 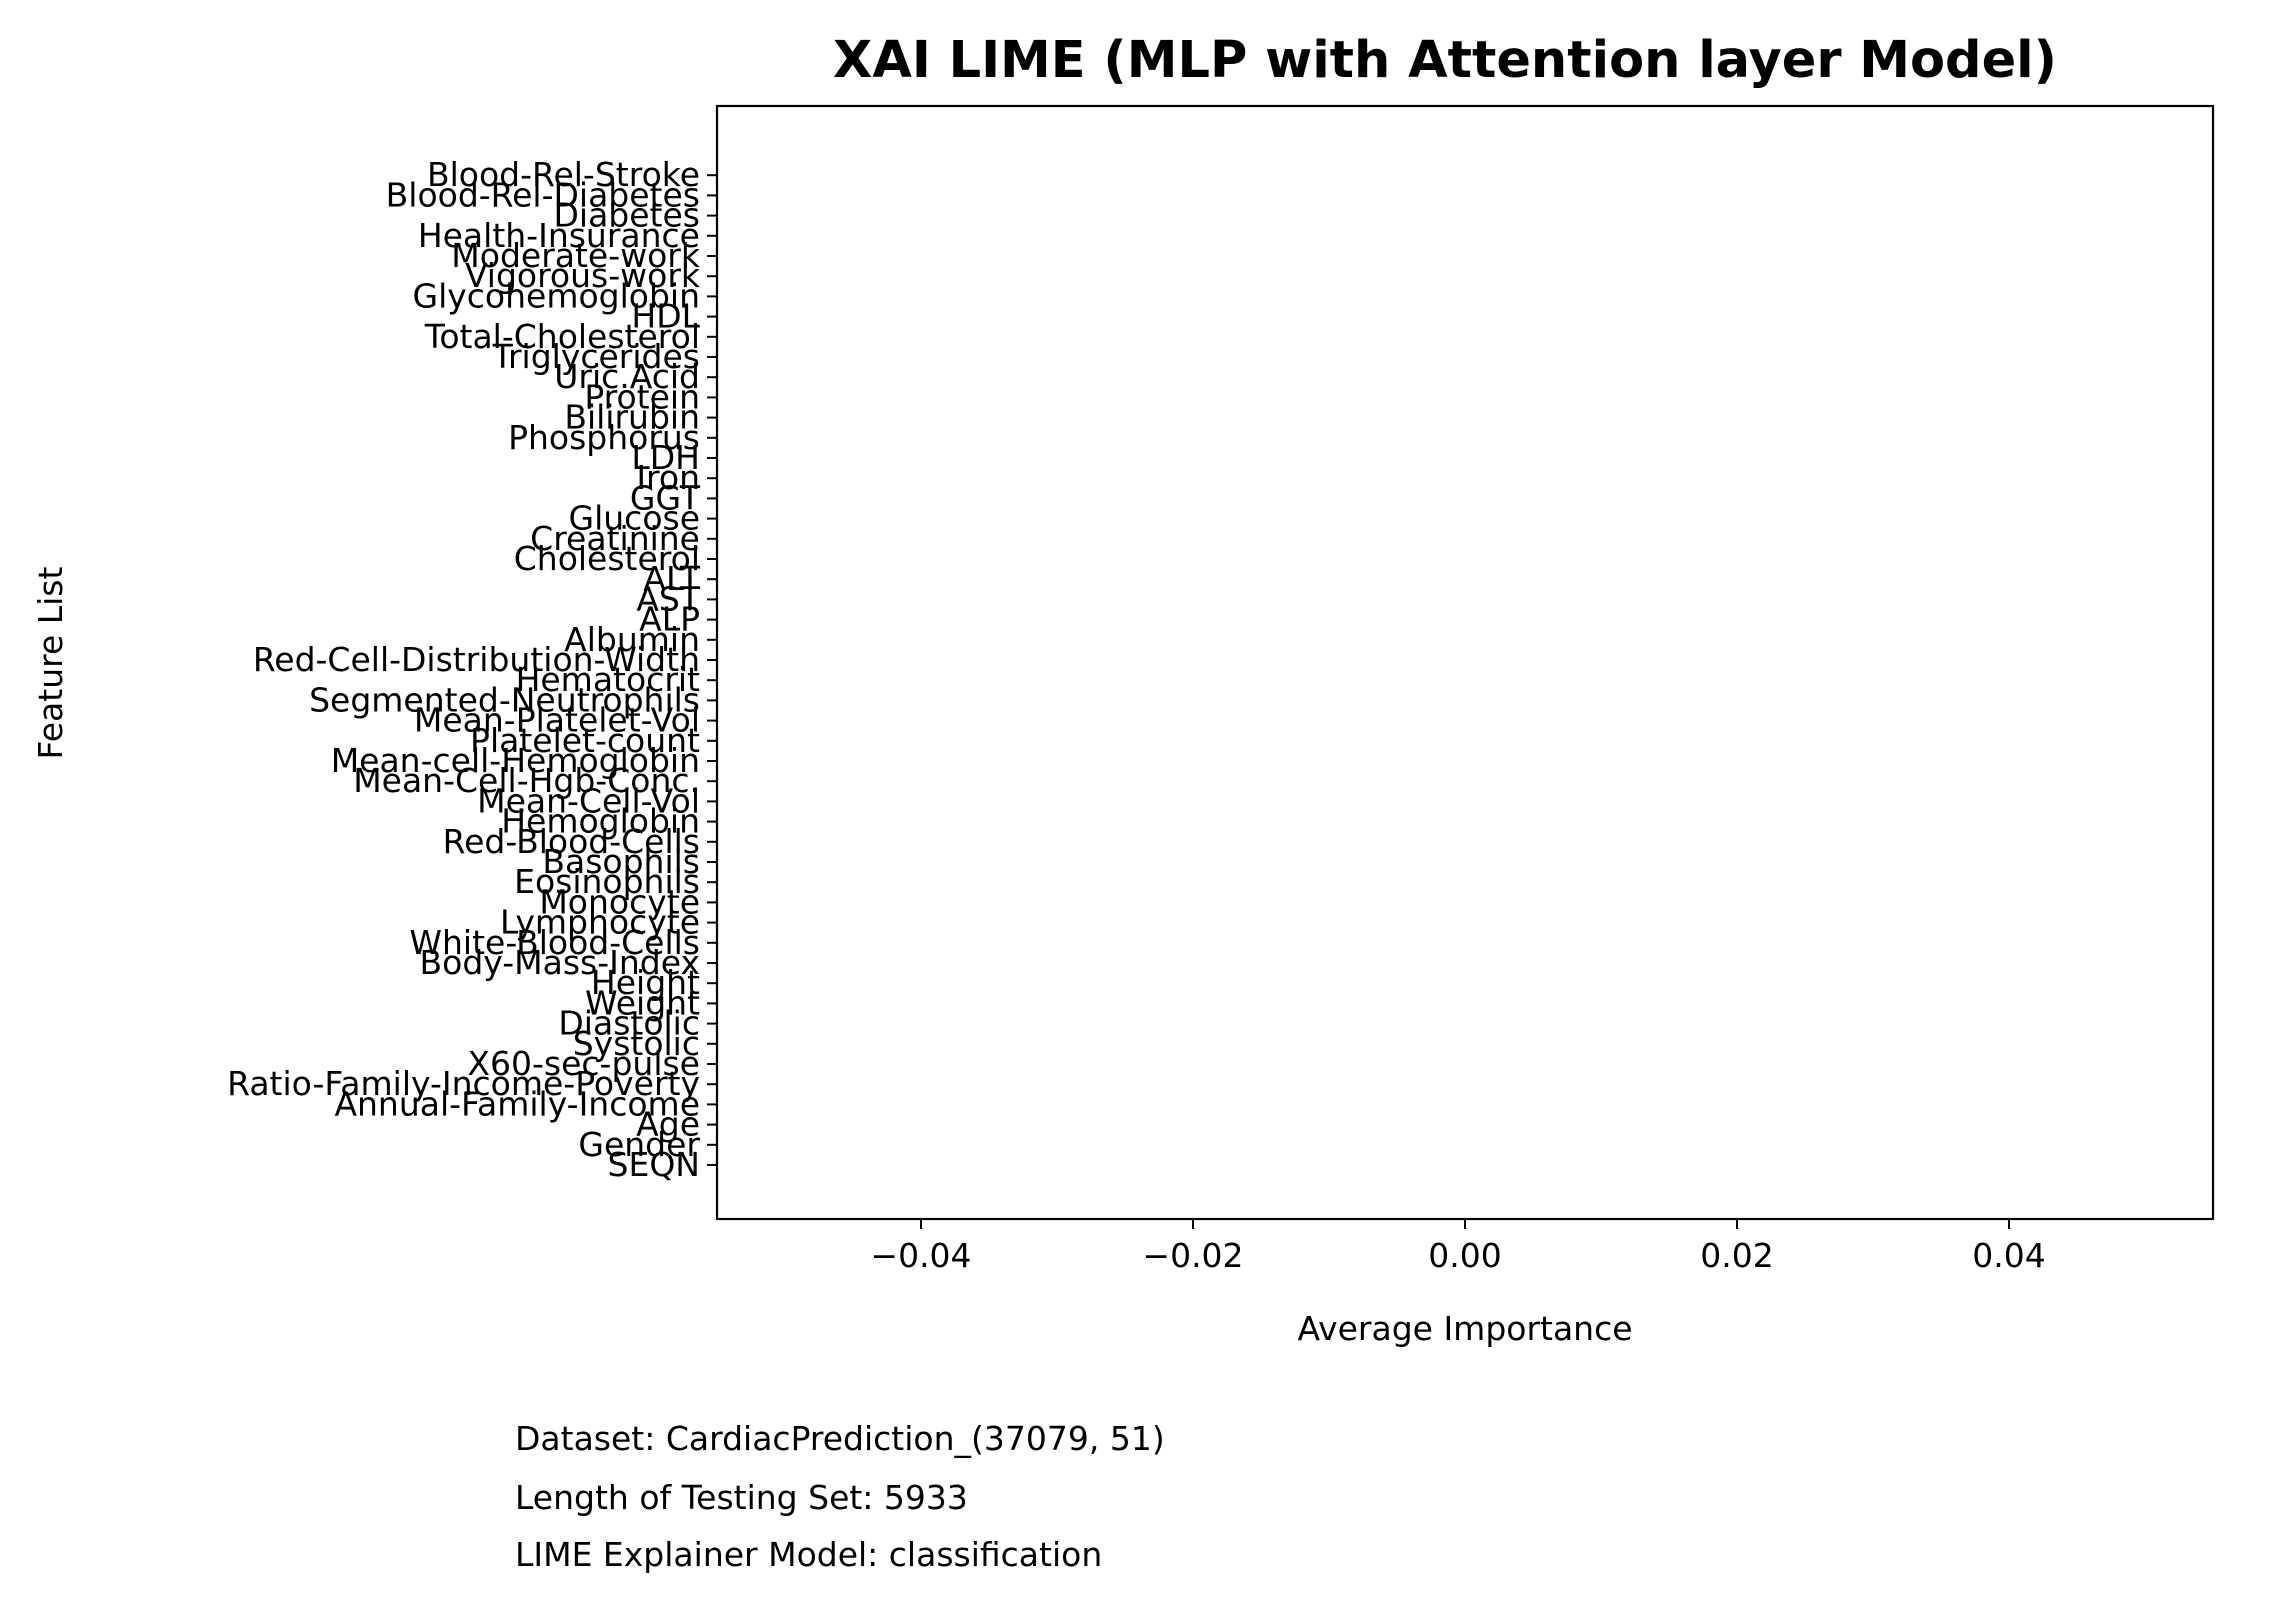 I want to click on y-tick-label: Triglycerides, so click(x=596, y=356).